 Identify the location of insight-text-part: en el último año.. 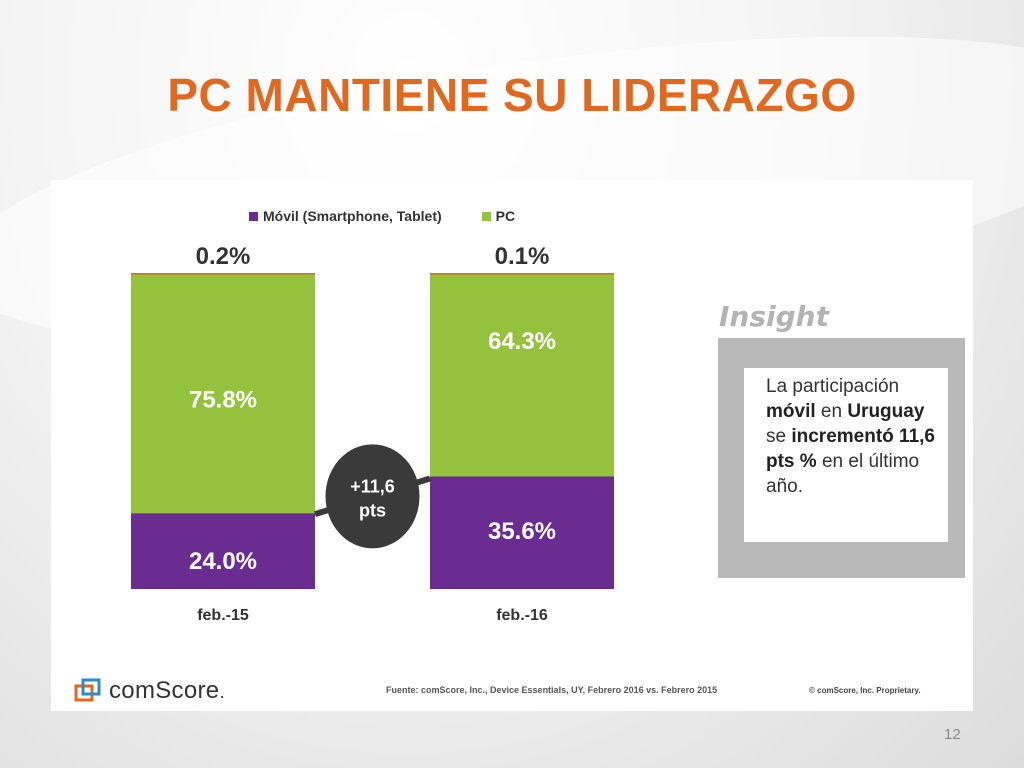
(843, 474).